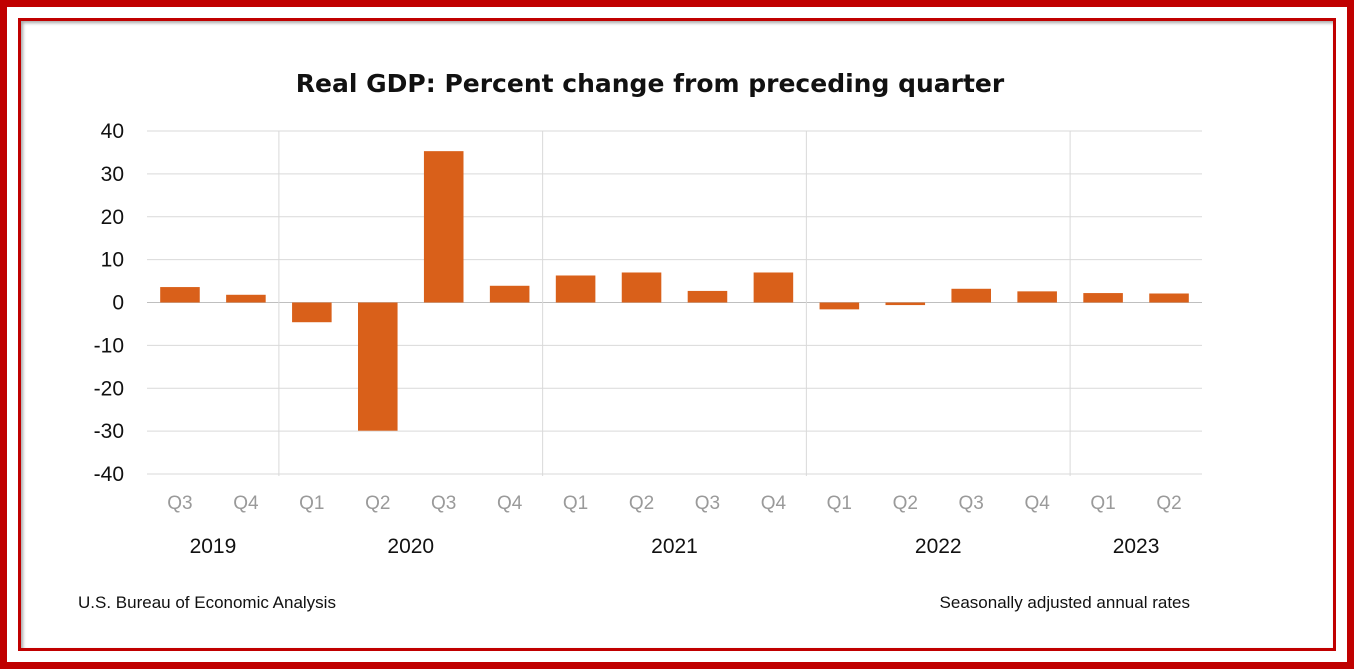 The height and width of the screenshot is (669, 1354). I want to click on y-tick-label: -40, so click(109, 474).